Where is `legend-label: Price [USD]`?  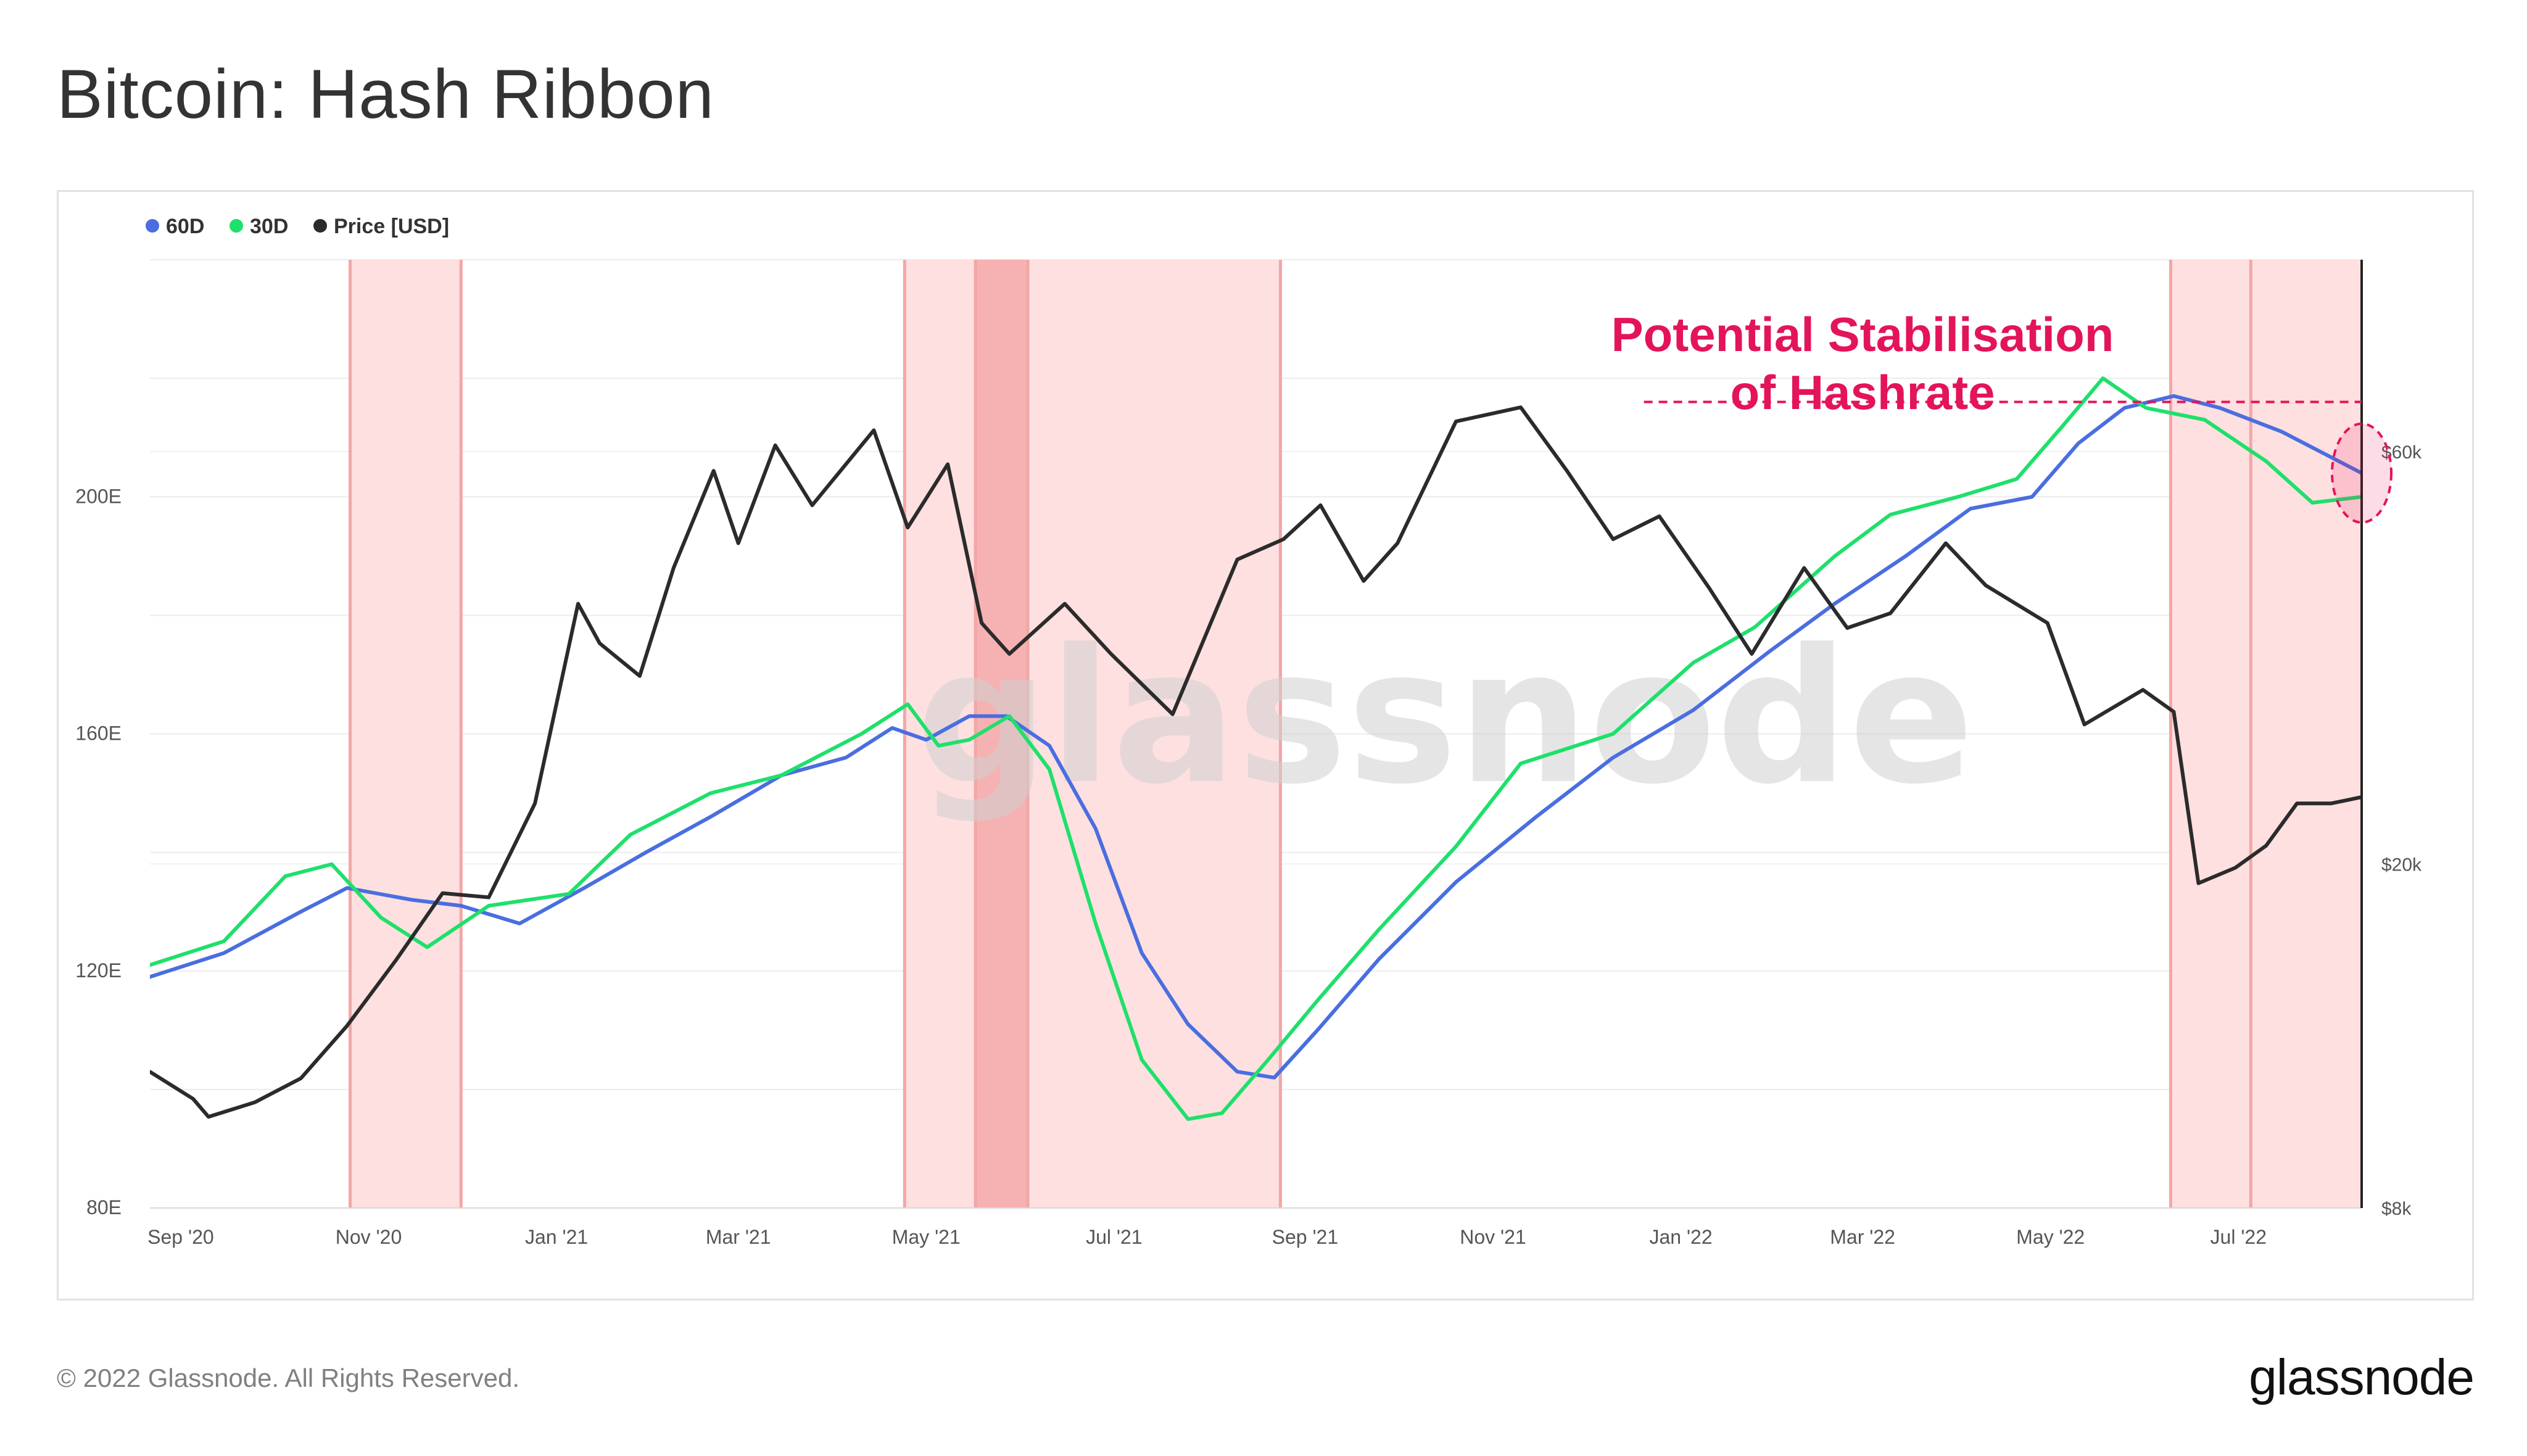 legend-label: Price [USD] is located at coordinates (391, 226).